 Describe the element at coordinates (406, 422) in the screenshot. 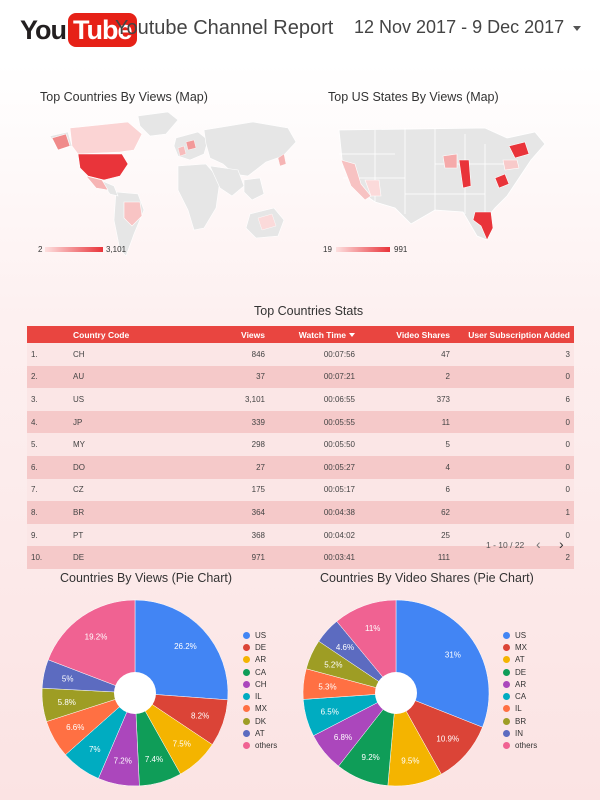

I see `row-video-shares: 11` at that location.